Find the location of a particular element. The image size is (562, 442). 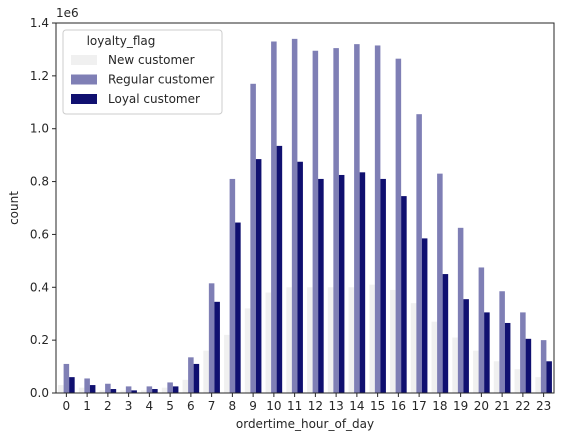

x-tick-label: 5 is located at coordinates (170, 406).